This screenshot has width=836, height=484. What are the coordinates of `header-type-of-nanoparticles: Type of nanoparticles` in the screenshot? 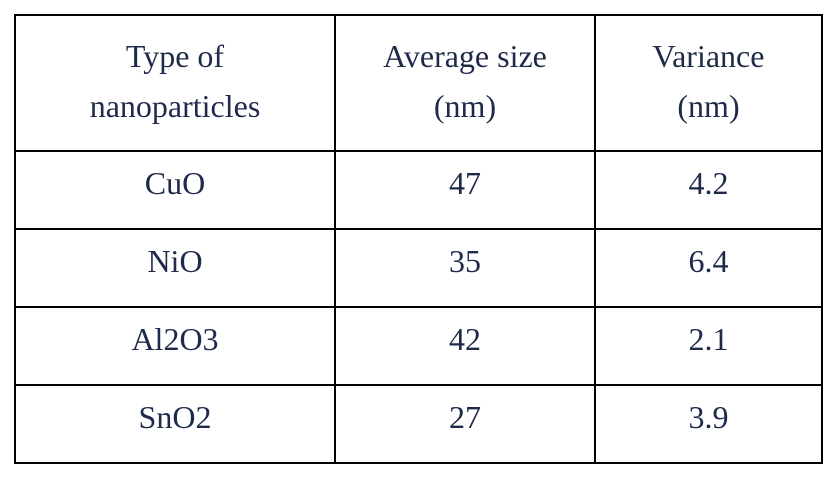 It's located at (175, 83).